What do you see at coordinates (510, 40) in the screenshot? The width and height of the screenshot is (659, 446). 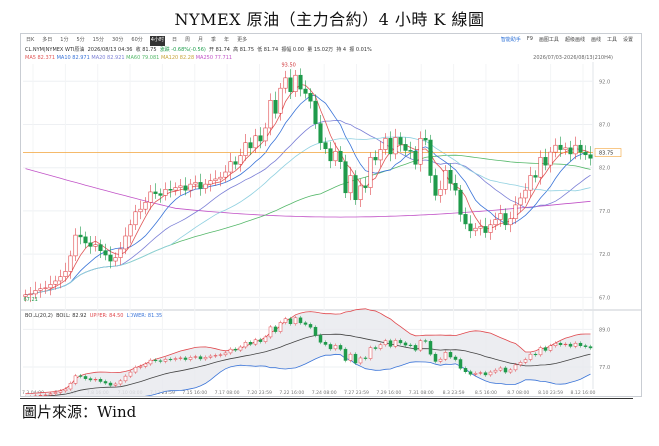 I see `tool-button: 智能助手` at bounding box center [510, 40].